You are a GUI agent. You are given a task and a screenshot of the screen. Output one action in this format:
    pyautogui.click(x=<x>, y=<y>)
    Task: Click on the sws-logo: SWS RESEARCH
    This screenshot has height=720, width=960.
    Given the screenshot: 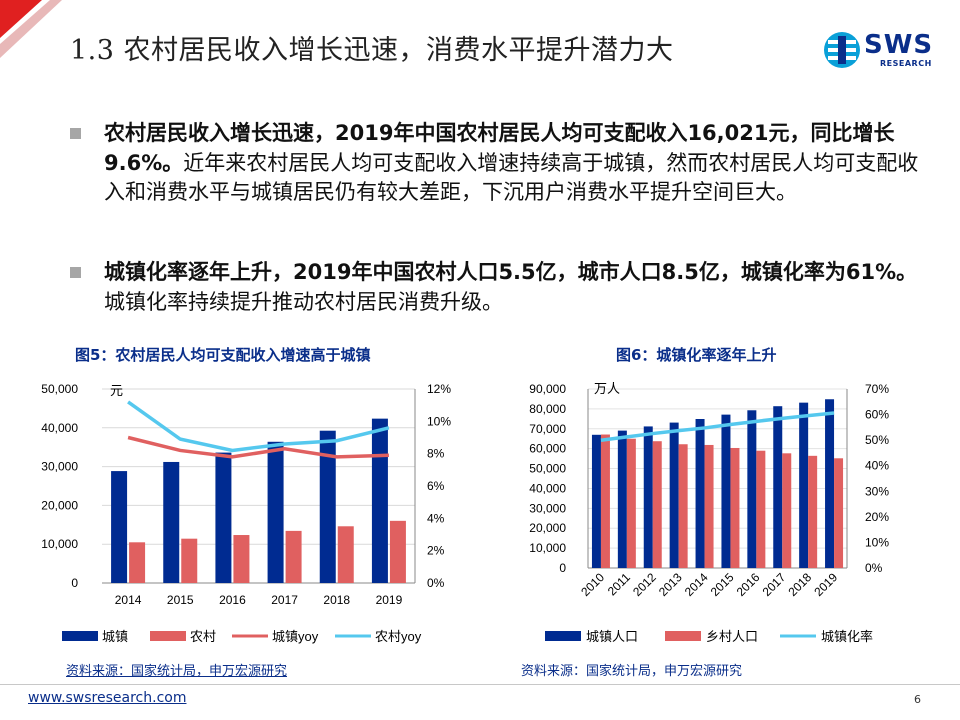 What is the action you would take?
    pyautogui.click(x=882, y=50)
    